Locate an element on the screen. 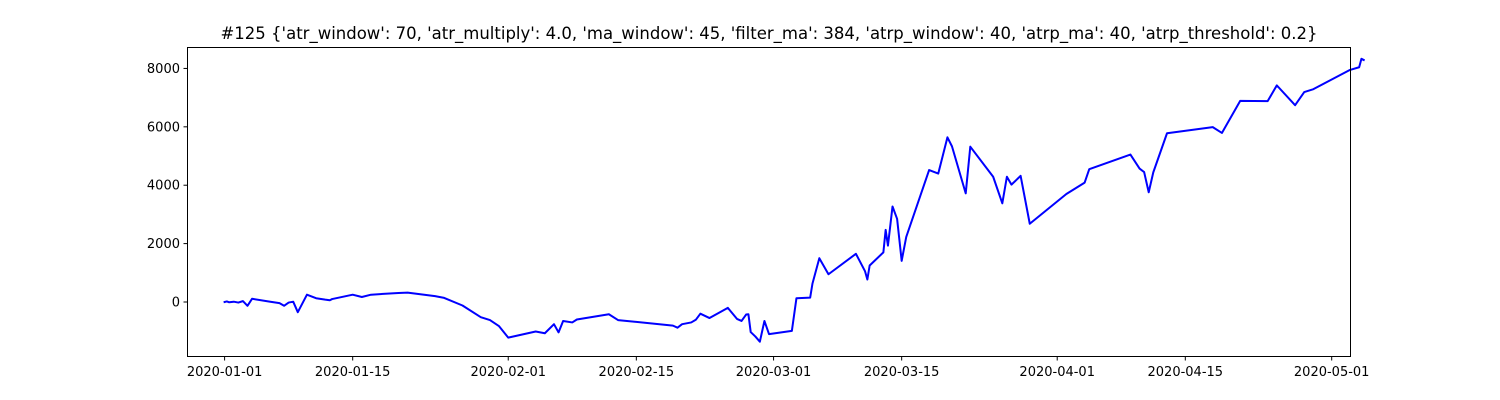 The height and width of the screenshot is (400, 1500). y-tick-label: 4000 is located at coordinates (163, 186).